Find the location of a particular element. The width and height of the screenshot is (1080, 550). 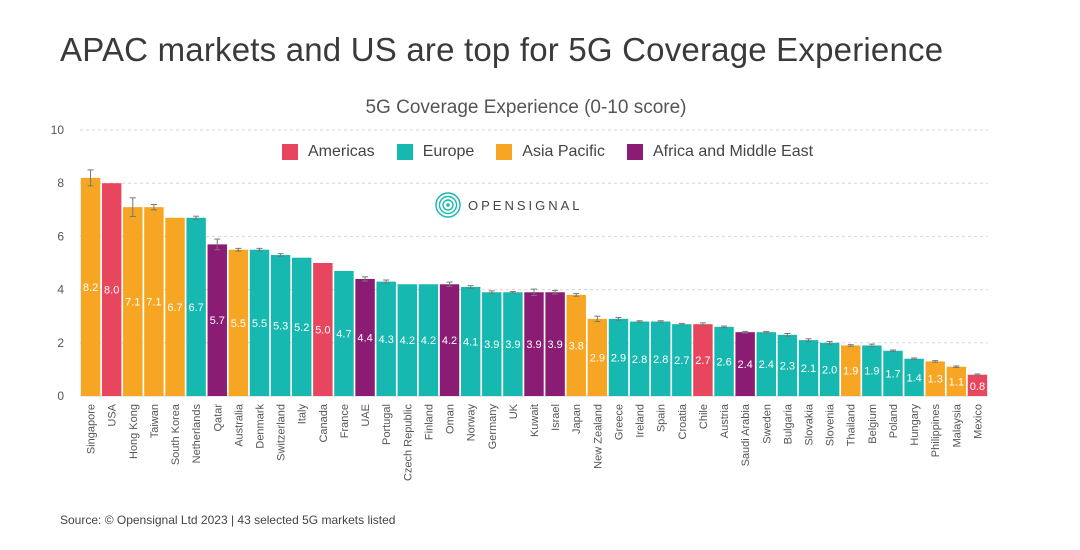

y-tick-label: 4 is located at coordinates (60, 290).